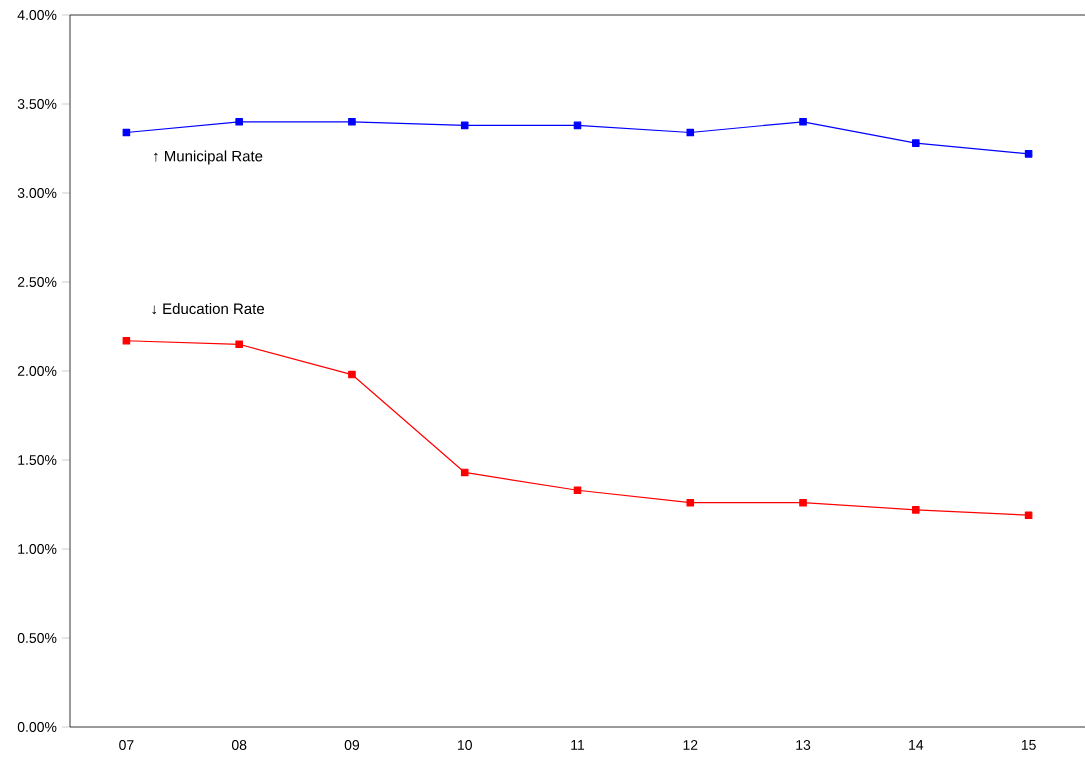 This screenshot has height=761, width=1086. What do you see at coordinates (208, 309) in the screenshot?
I see `annotation: ↓ Education Rate` at bounding box center [208, 309].